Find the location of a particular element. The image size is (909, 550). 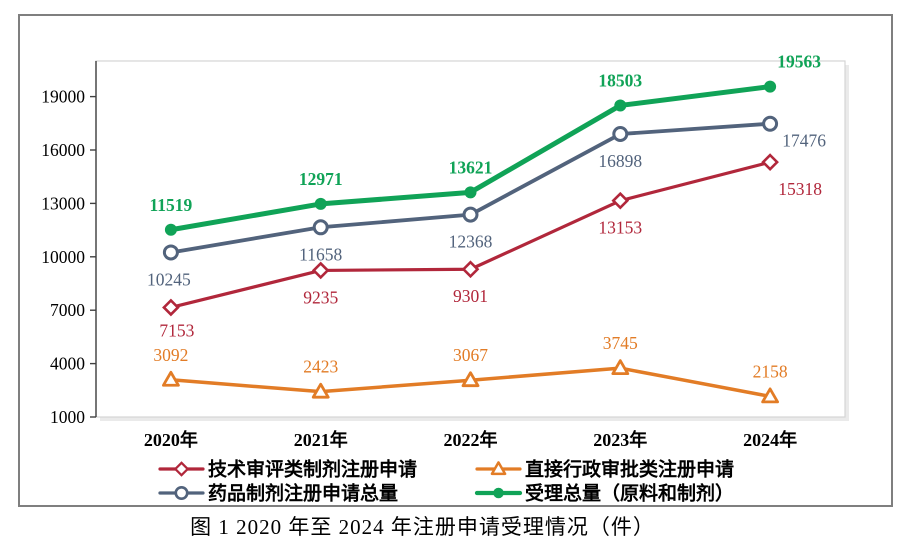

data-label-direct-admin-approval-applications: 3092 is located at coordinates (170, 355).